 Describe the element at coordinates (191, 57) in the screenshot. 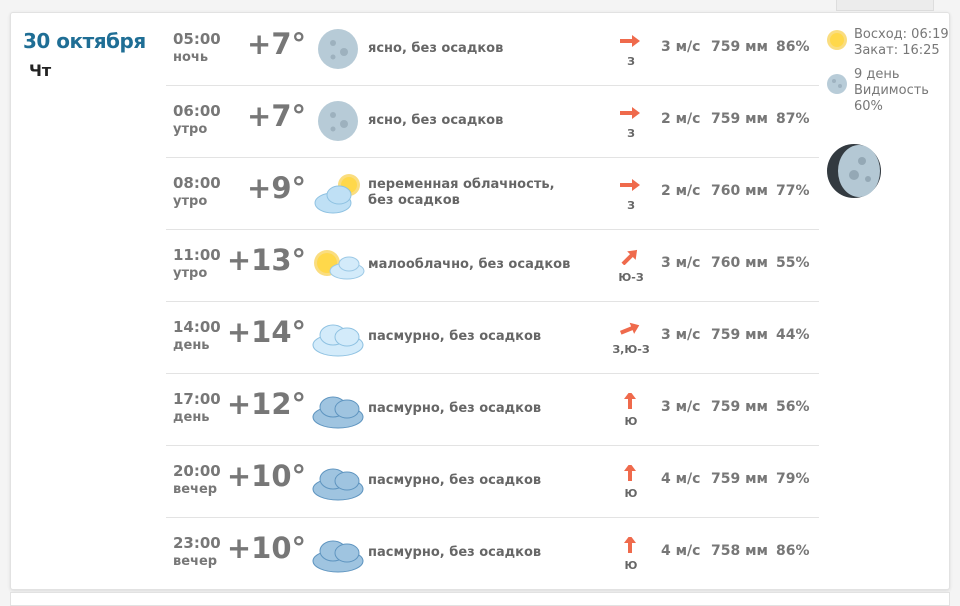

I see `row-day-part: ночь` at that location.